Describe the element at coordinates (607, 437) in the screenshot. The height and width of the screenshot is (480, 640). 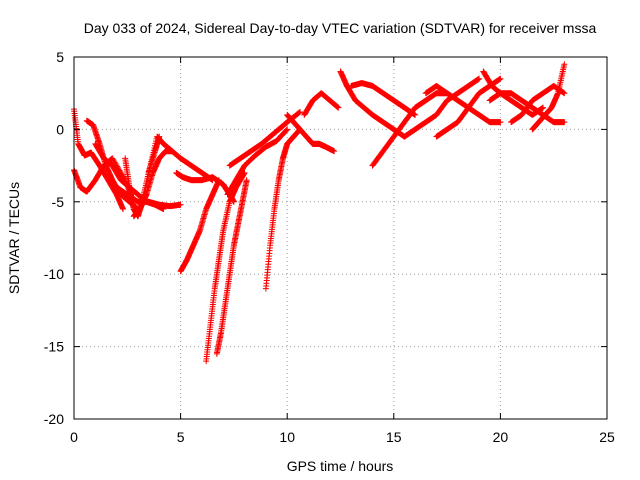
I see `x-tick-label: 25` at that location.